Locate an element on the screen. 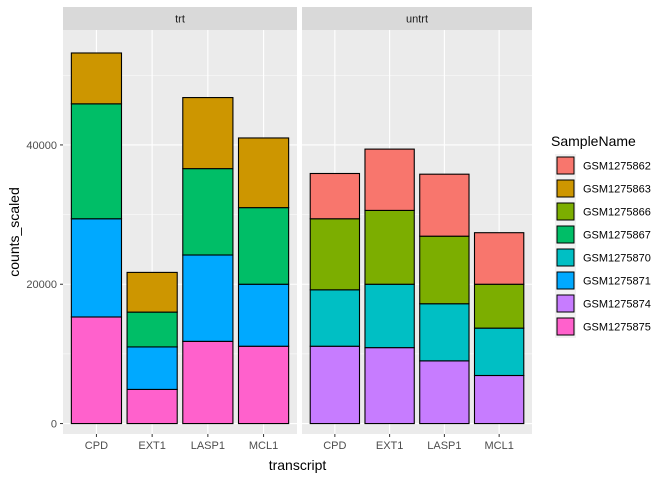 This screenshot has height=480, width=672. legend-title: SampleName is located at coordinates (593, 141).